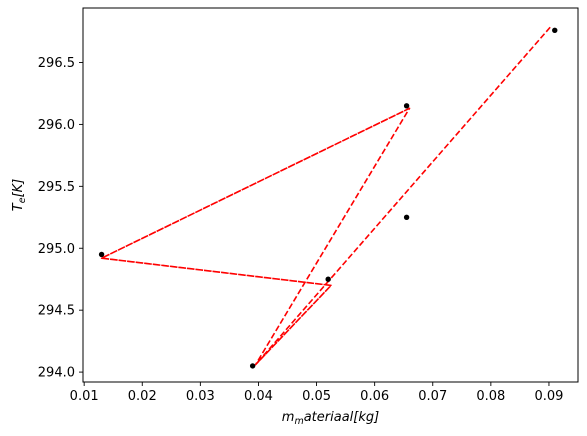 Image resolution: width=587 pixels, height=436 pixels. Describe the element at coordinates (19, 195) in the screenshot. I see `y-axis-label: Te[K]` at that location.